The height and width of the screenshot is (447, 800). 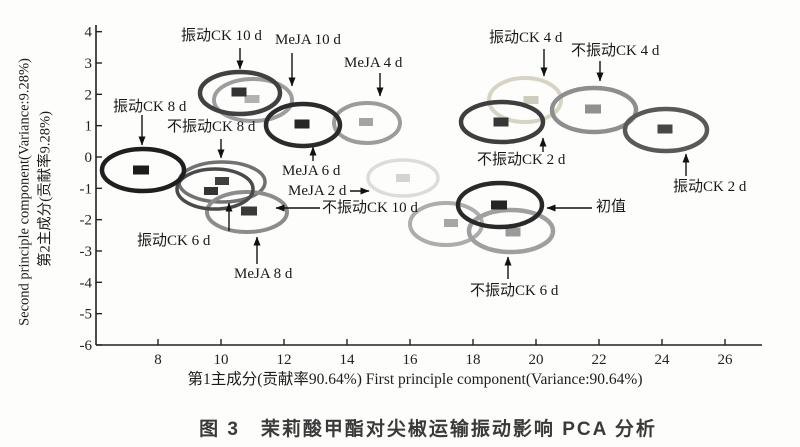 I want to click on label-vck-10d: 振动CK 10 d, so click(x=221, y=36).